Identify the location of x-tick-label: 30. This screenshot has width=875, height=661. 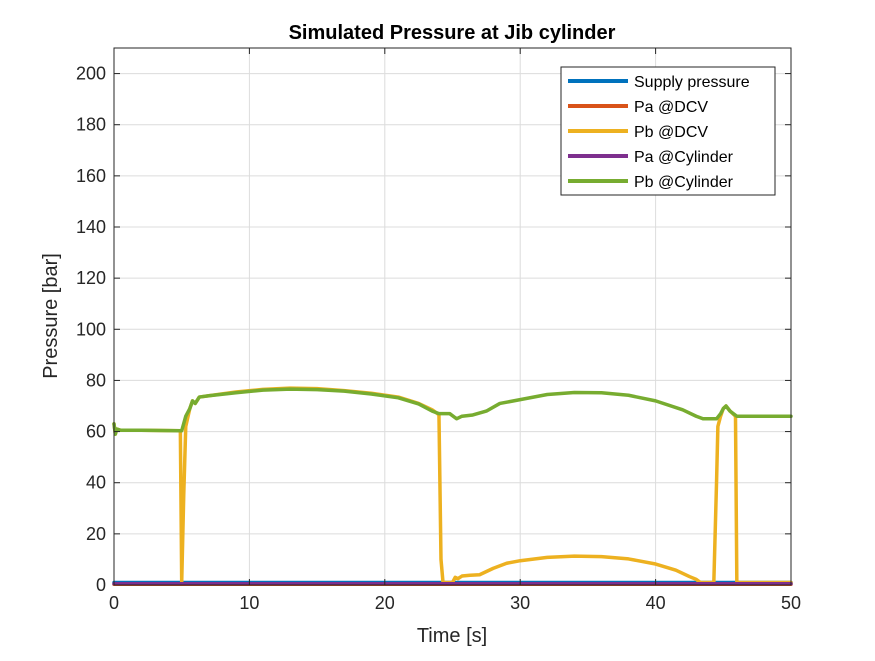
(520, 603).